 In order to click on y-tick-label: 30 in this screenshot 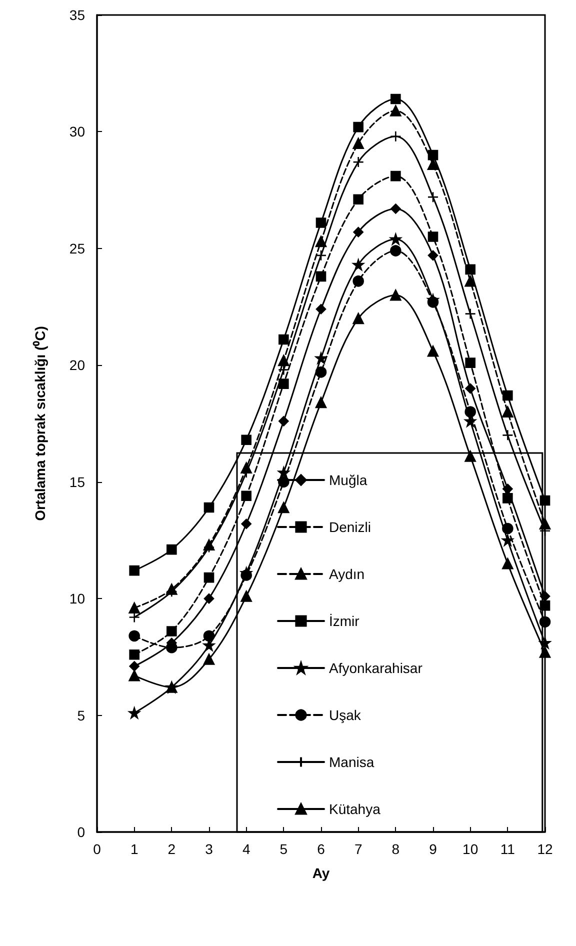, I will do `click(77, 132)`.